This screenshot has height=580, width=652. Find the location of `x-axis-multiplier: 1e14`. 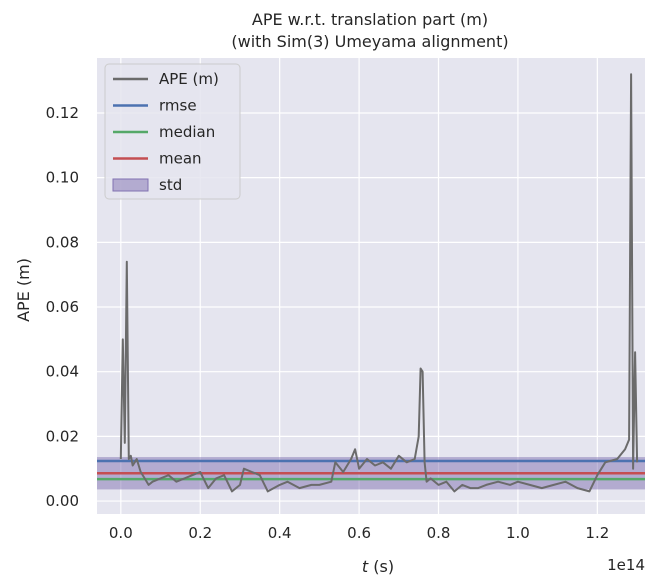

x-axis-multiplier: 1e14 is located at coordinates (626, 565).